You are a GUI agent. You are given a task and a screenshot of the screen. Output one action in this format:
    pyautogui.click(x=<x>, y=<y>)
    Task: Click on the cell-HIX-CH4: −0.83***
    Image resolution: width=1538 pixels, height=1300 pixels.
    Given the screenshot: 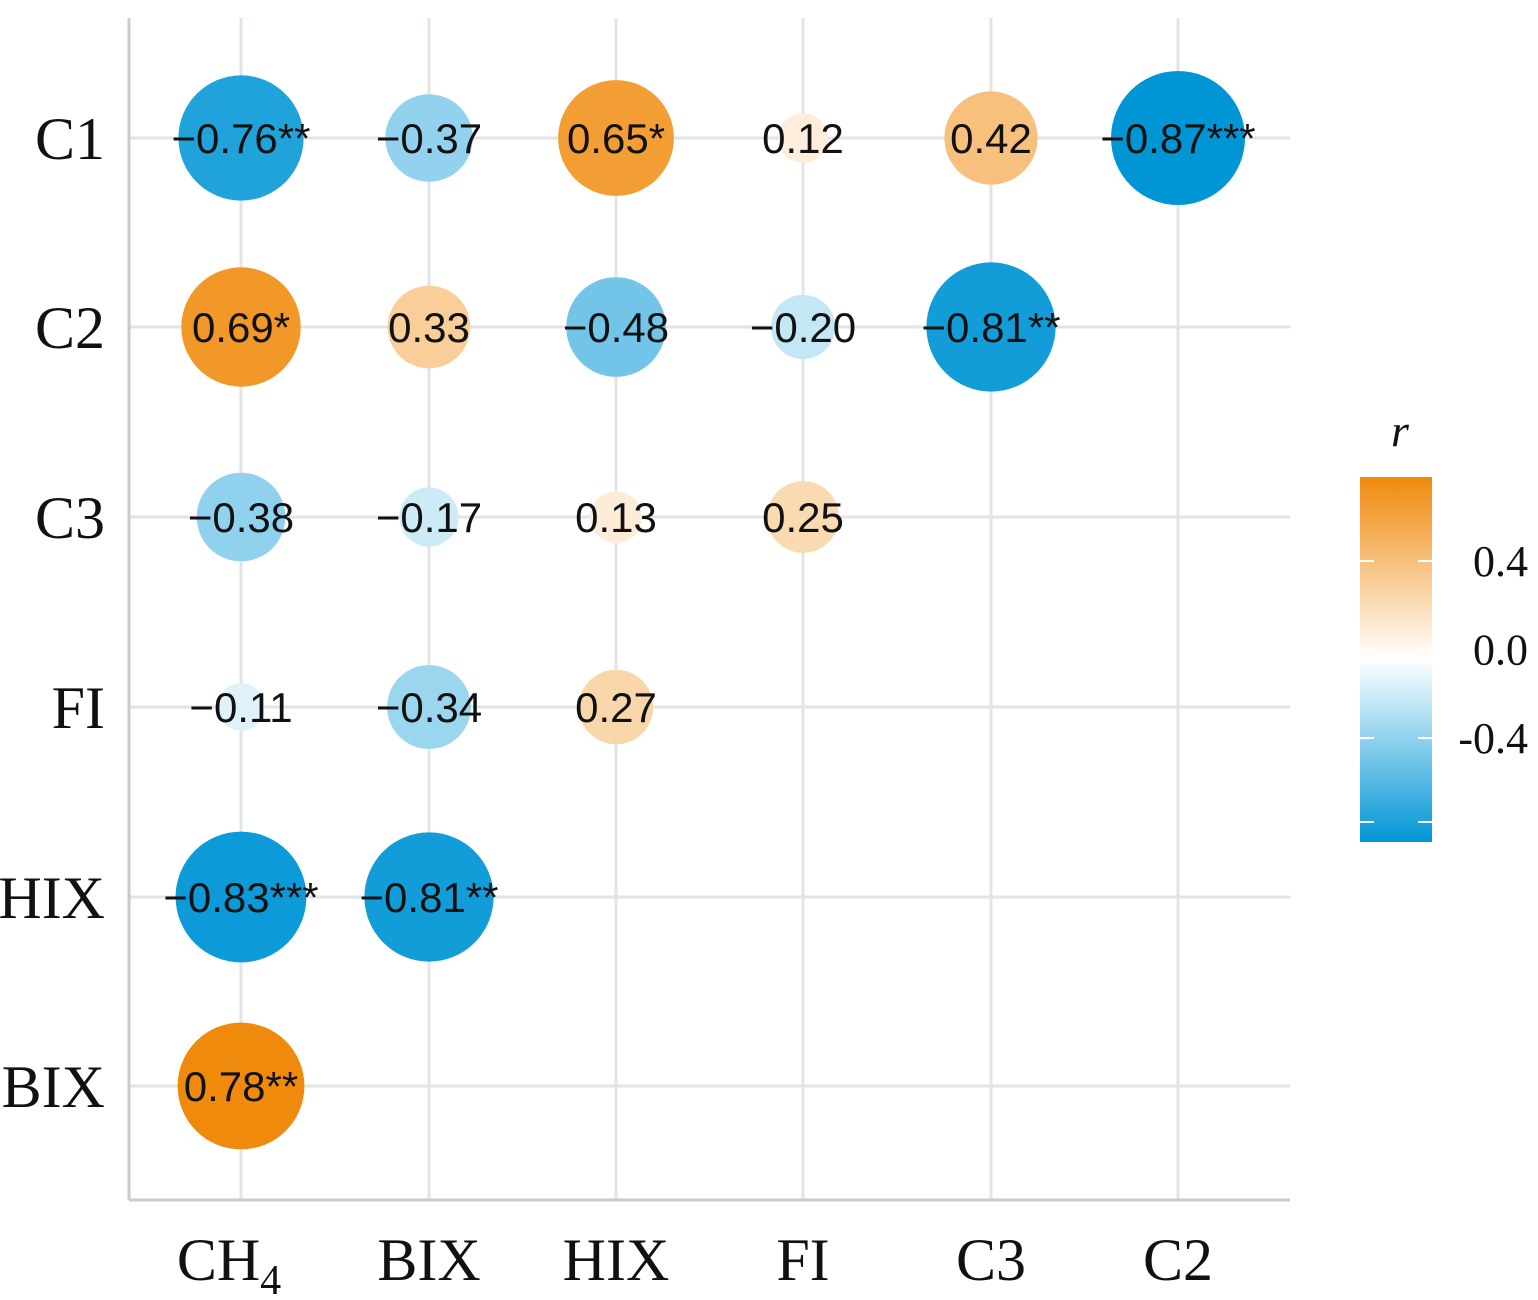 What is the action you would take?
    pyautogui.click(x=241, y=897)
    